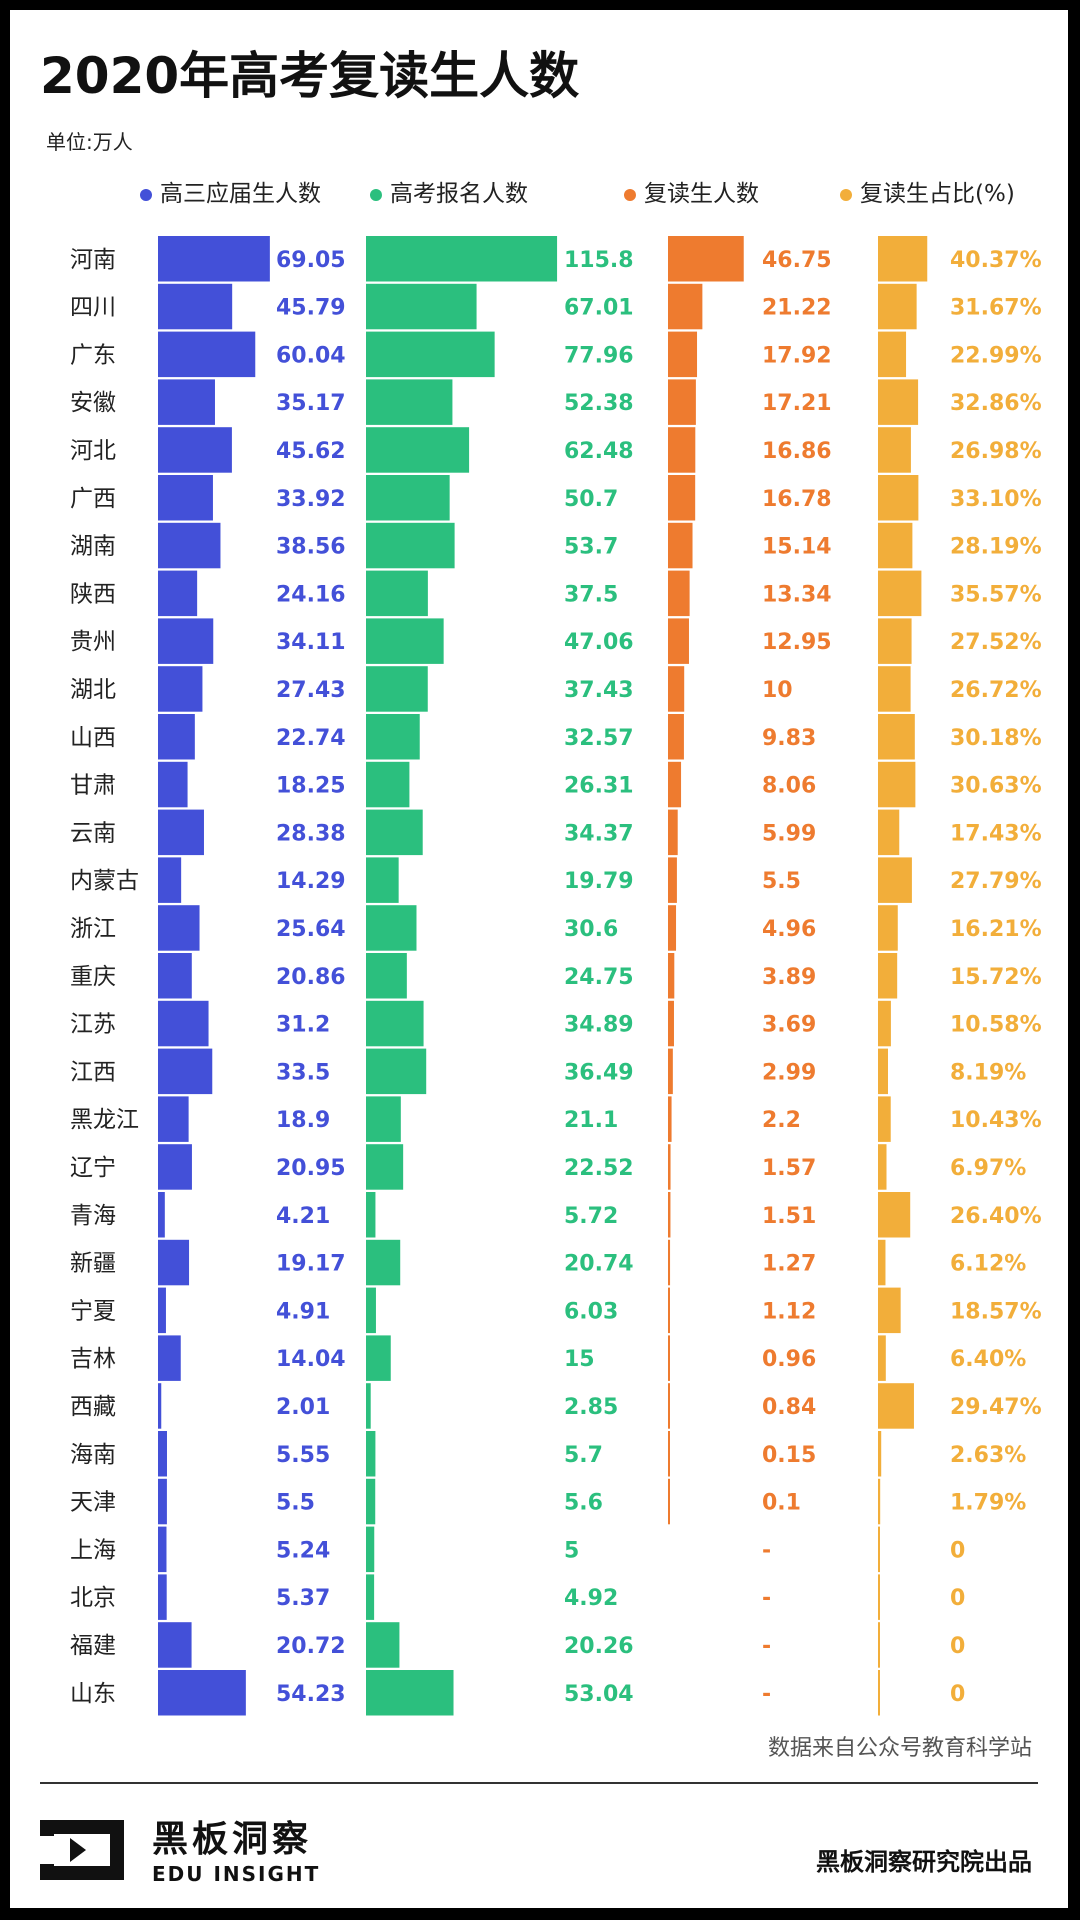 The width and height of the screenshot is (1080, 1920). What do you see at coordinates (311, 1168) in the screenshot?
I see `data-label: 20.95` at bounding box center [311, 1168].